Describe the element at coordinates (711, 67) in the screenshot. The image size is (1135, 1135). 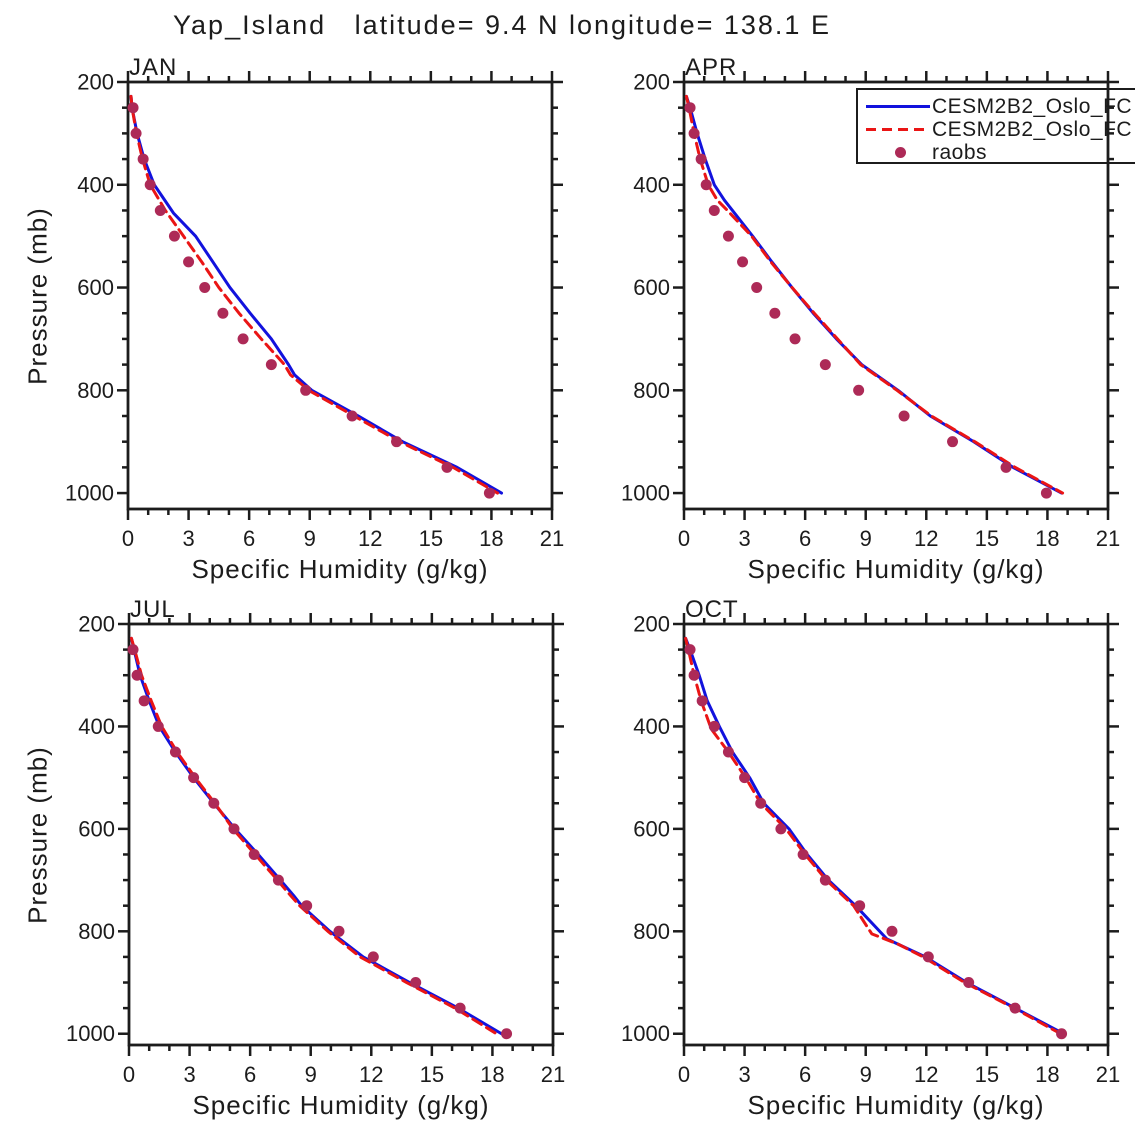
I see `panel-title-apr: APR` at that location.